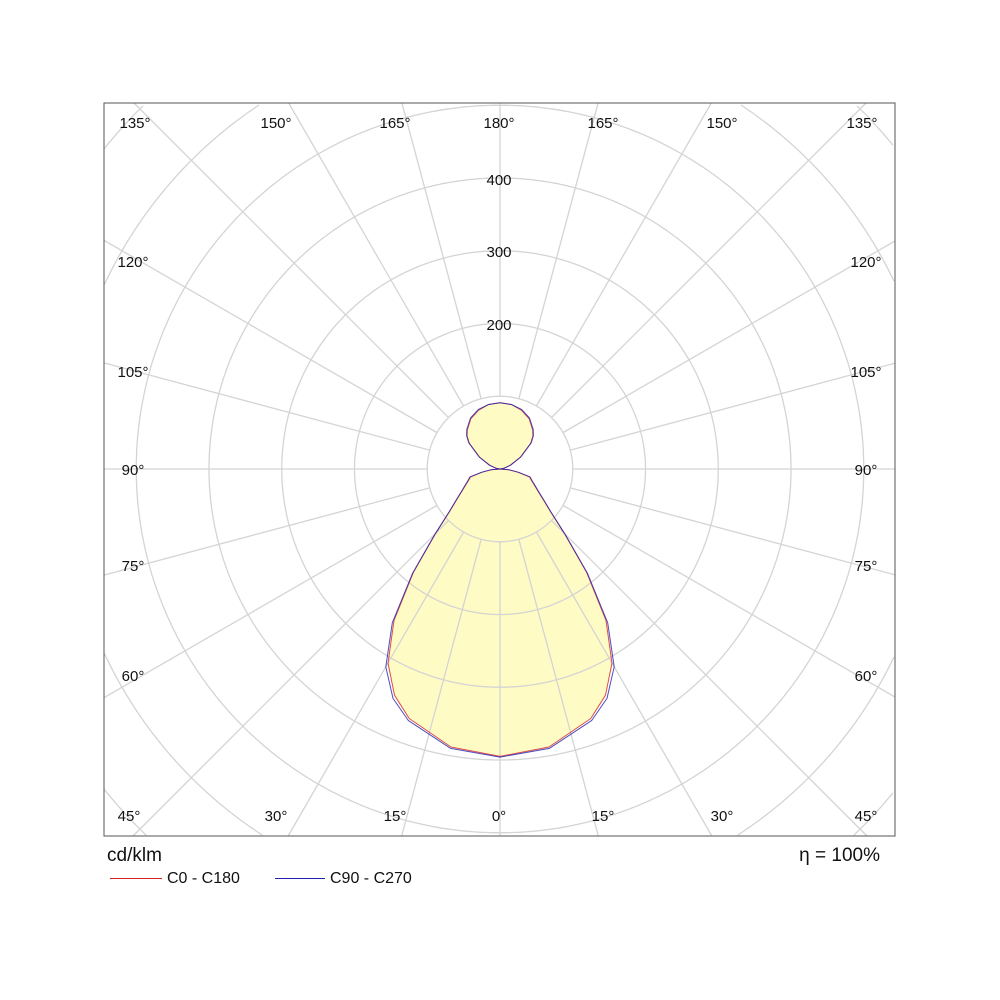 The width and height of the screenshot is (1000, 1000). What do you see at coordinates (134, 855) in the screenshot?
I see `unit-label: cd/klm` at bounding box center [134, 855].